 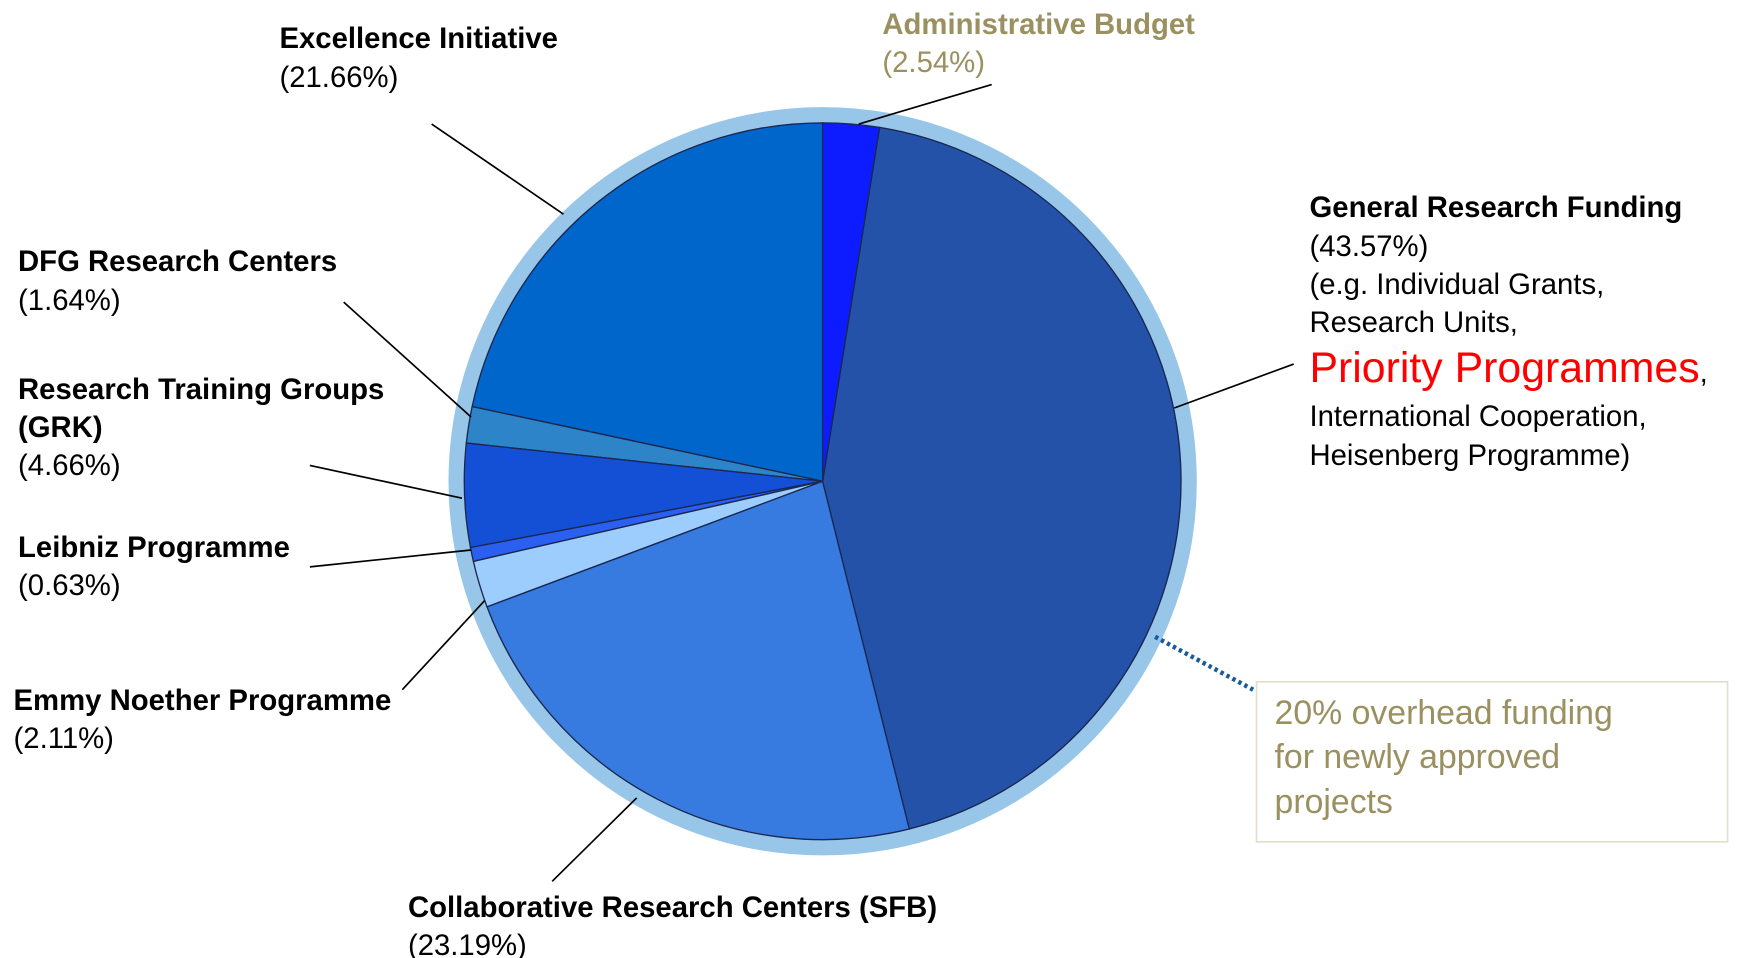 I want to click on slice-percent: (2.54%), so click(x=933, y=62).